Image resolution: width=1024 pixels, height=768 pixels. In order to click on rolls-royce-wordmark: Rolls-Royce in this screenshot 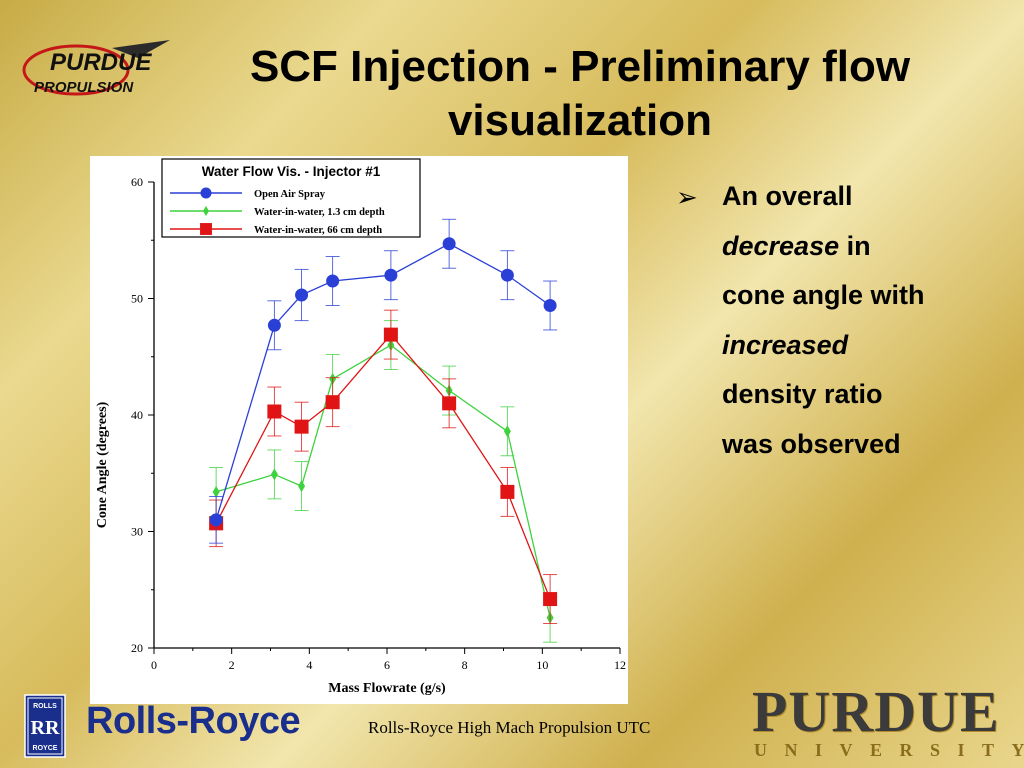, I will do `click(193, 721)`.